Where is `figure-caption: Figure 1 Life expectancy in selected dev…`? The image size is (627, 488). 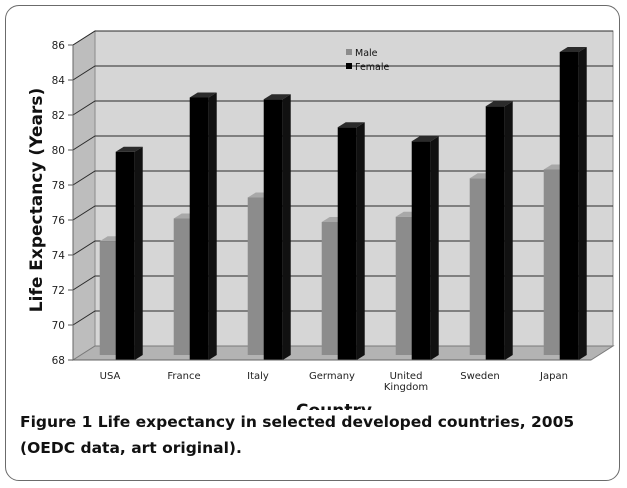
figure-caption: Figure 1 Life expectancy in selected dev… is located at coordinates (317, 435).